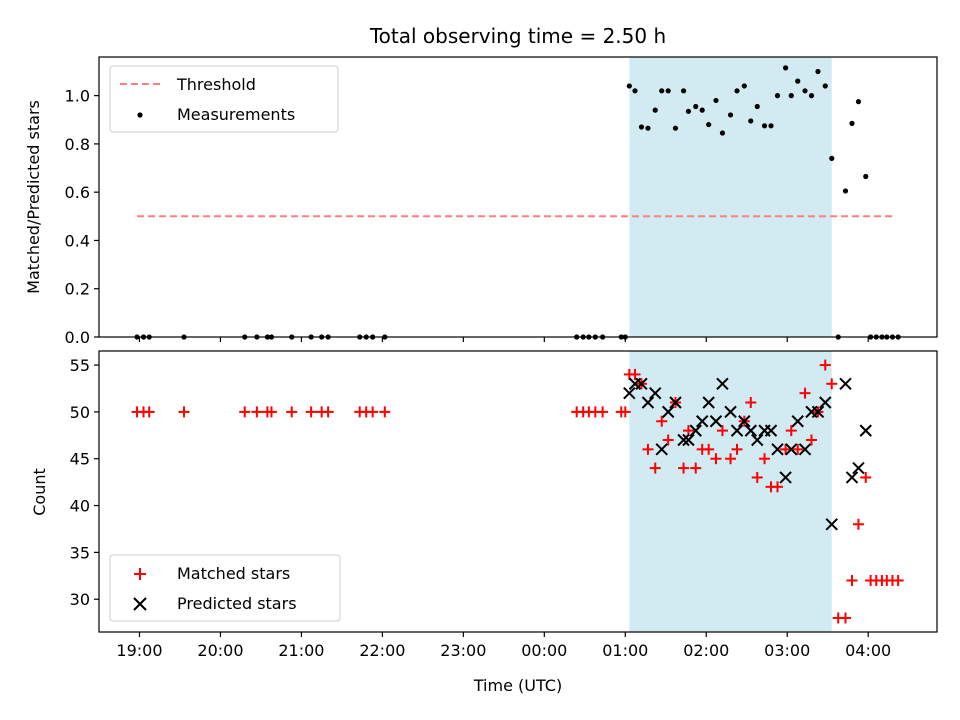  What do you see at coordinates (33, 197) in the screenshot?
I see `top-ylabel: Matched/Predicted stars` at bounding box center [33, 197].